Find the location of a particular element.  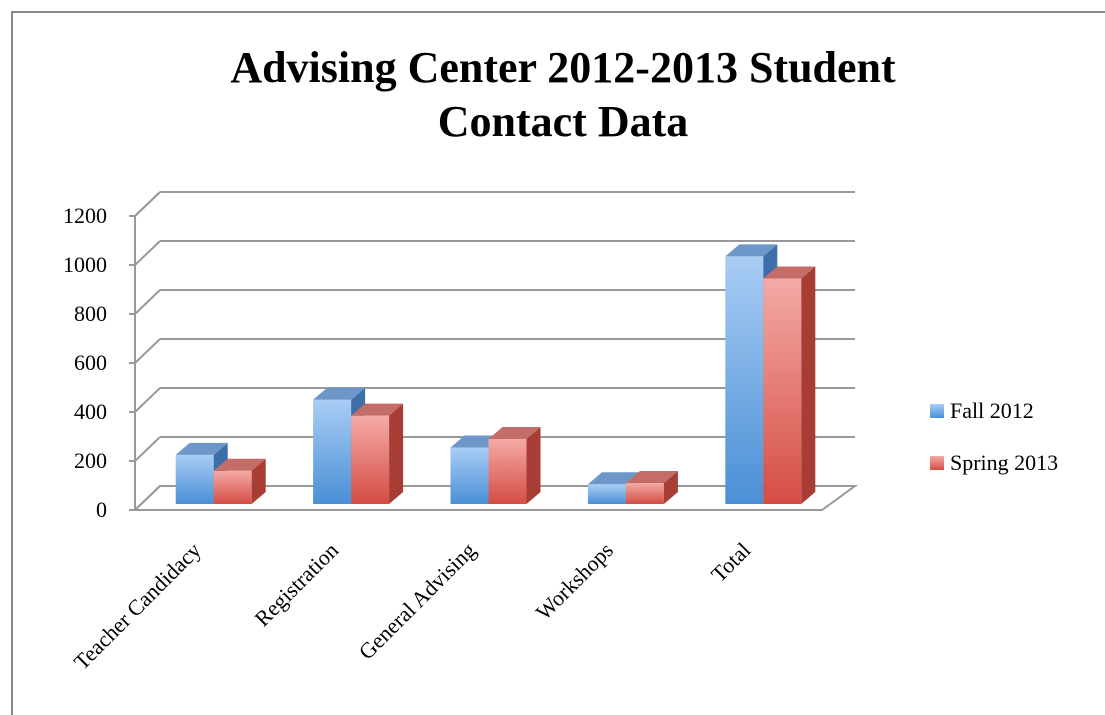

y-tick-label: 1000 is located at coordinates (85, 264).